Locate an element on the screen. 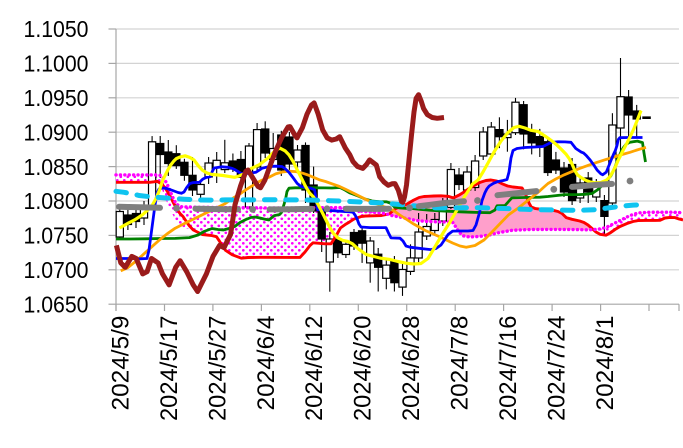 This screenshot has width=683, height=448. svg-text: 1.0650 is located at coordinates (56, 304).